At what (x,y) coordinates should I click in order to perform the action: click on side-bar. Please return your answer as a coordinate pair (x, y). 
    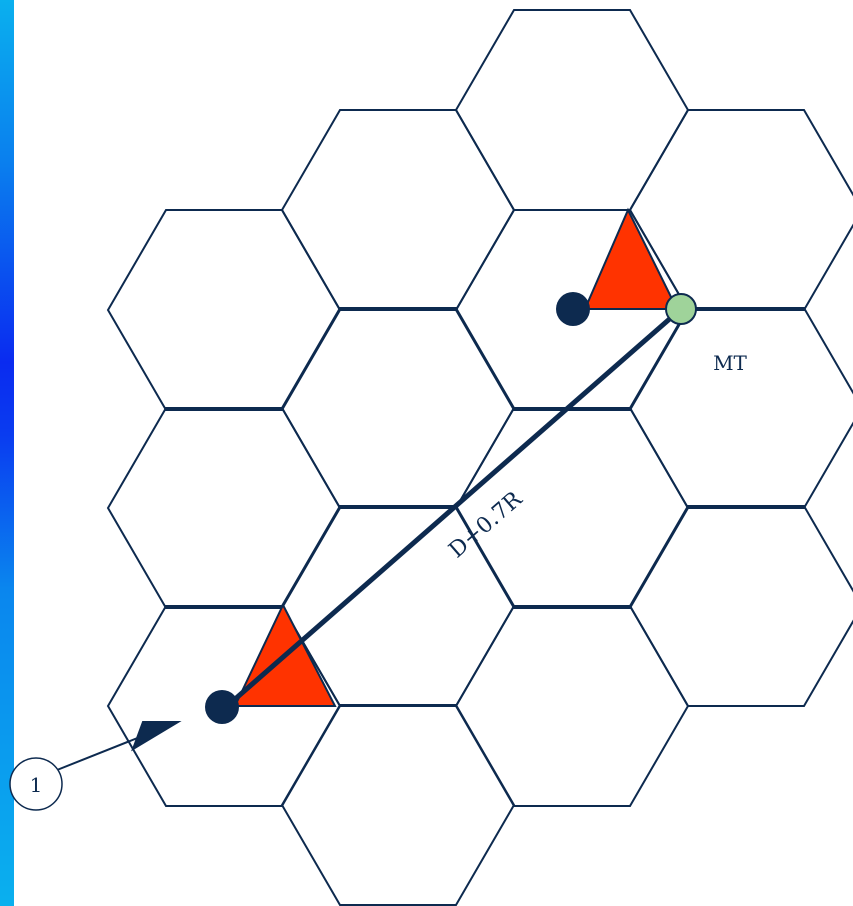
    Looking at the image, I should click on (7, 453).